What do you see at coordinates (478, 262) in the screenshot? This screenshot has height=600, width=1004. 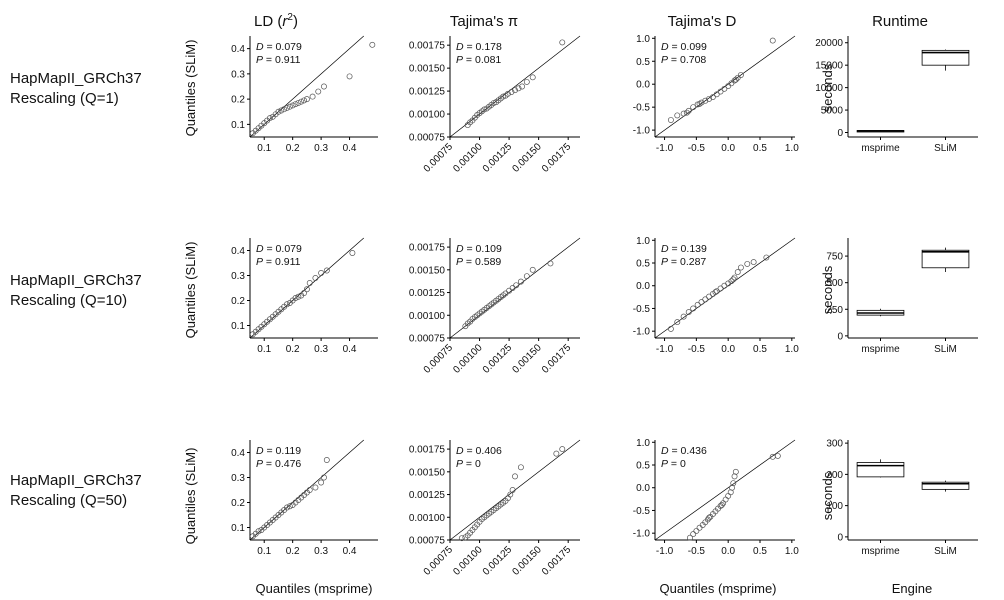 I see `ks-p-annotation: P = 0.589` at bounding box center [478, 262].